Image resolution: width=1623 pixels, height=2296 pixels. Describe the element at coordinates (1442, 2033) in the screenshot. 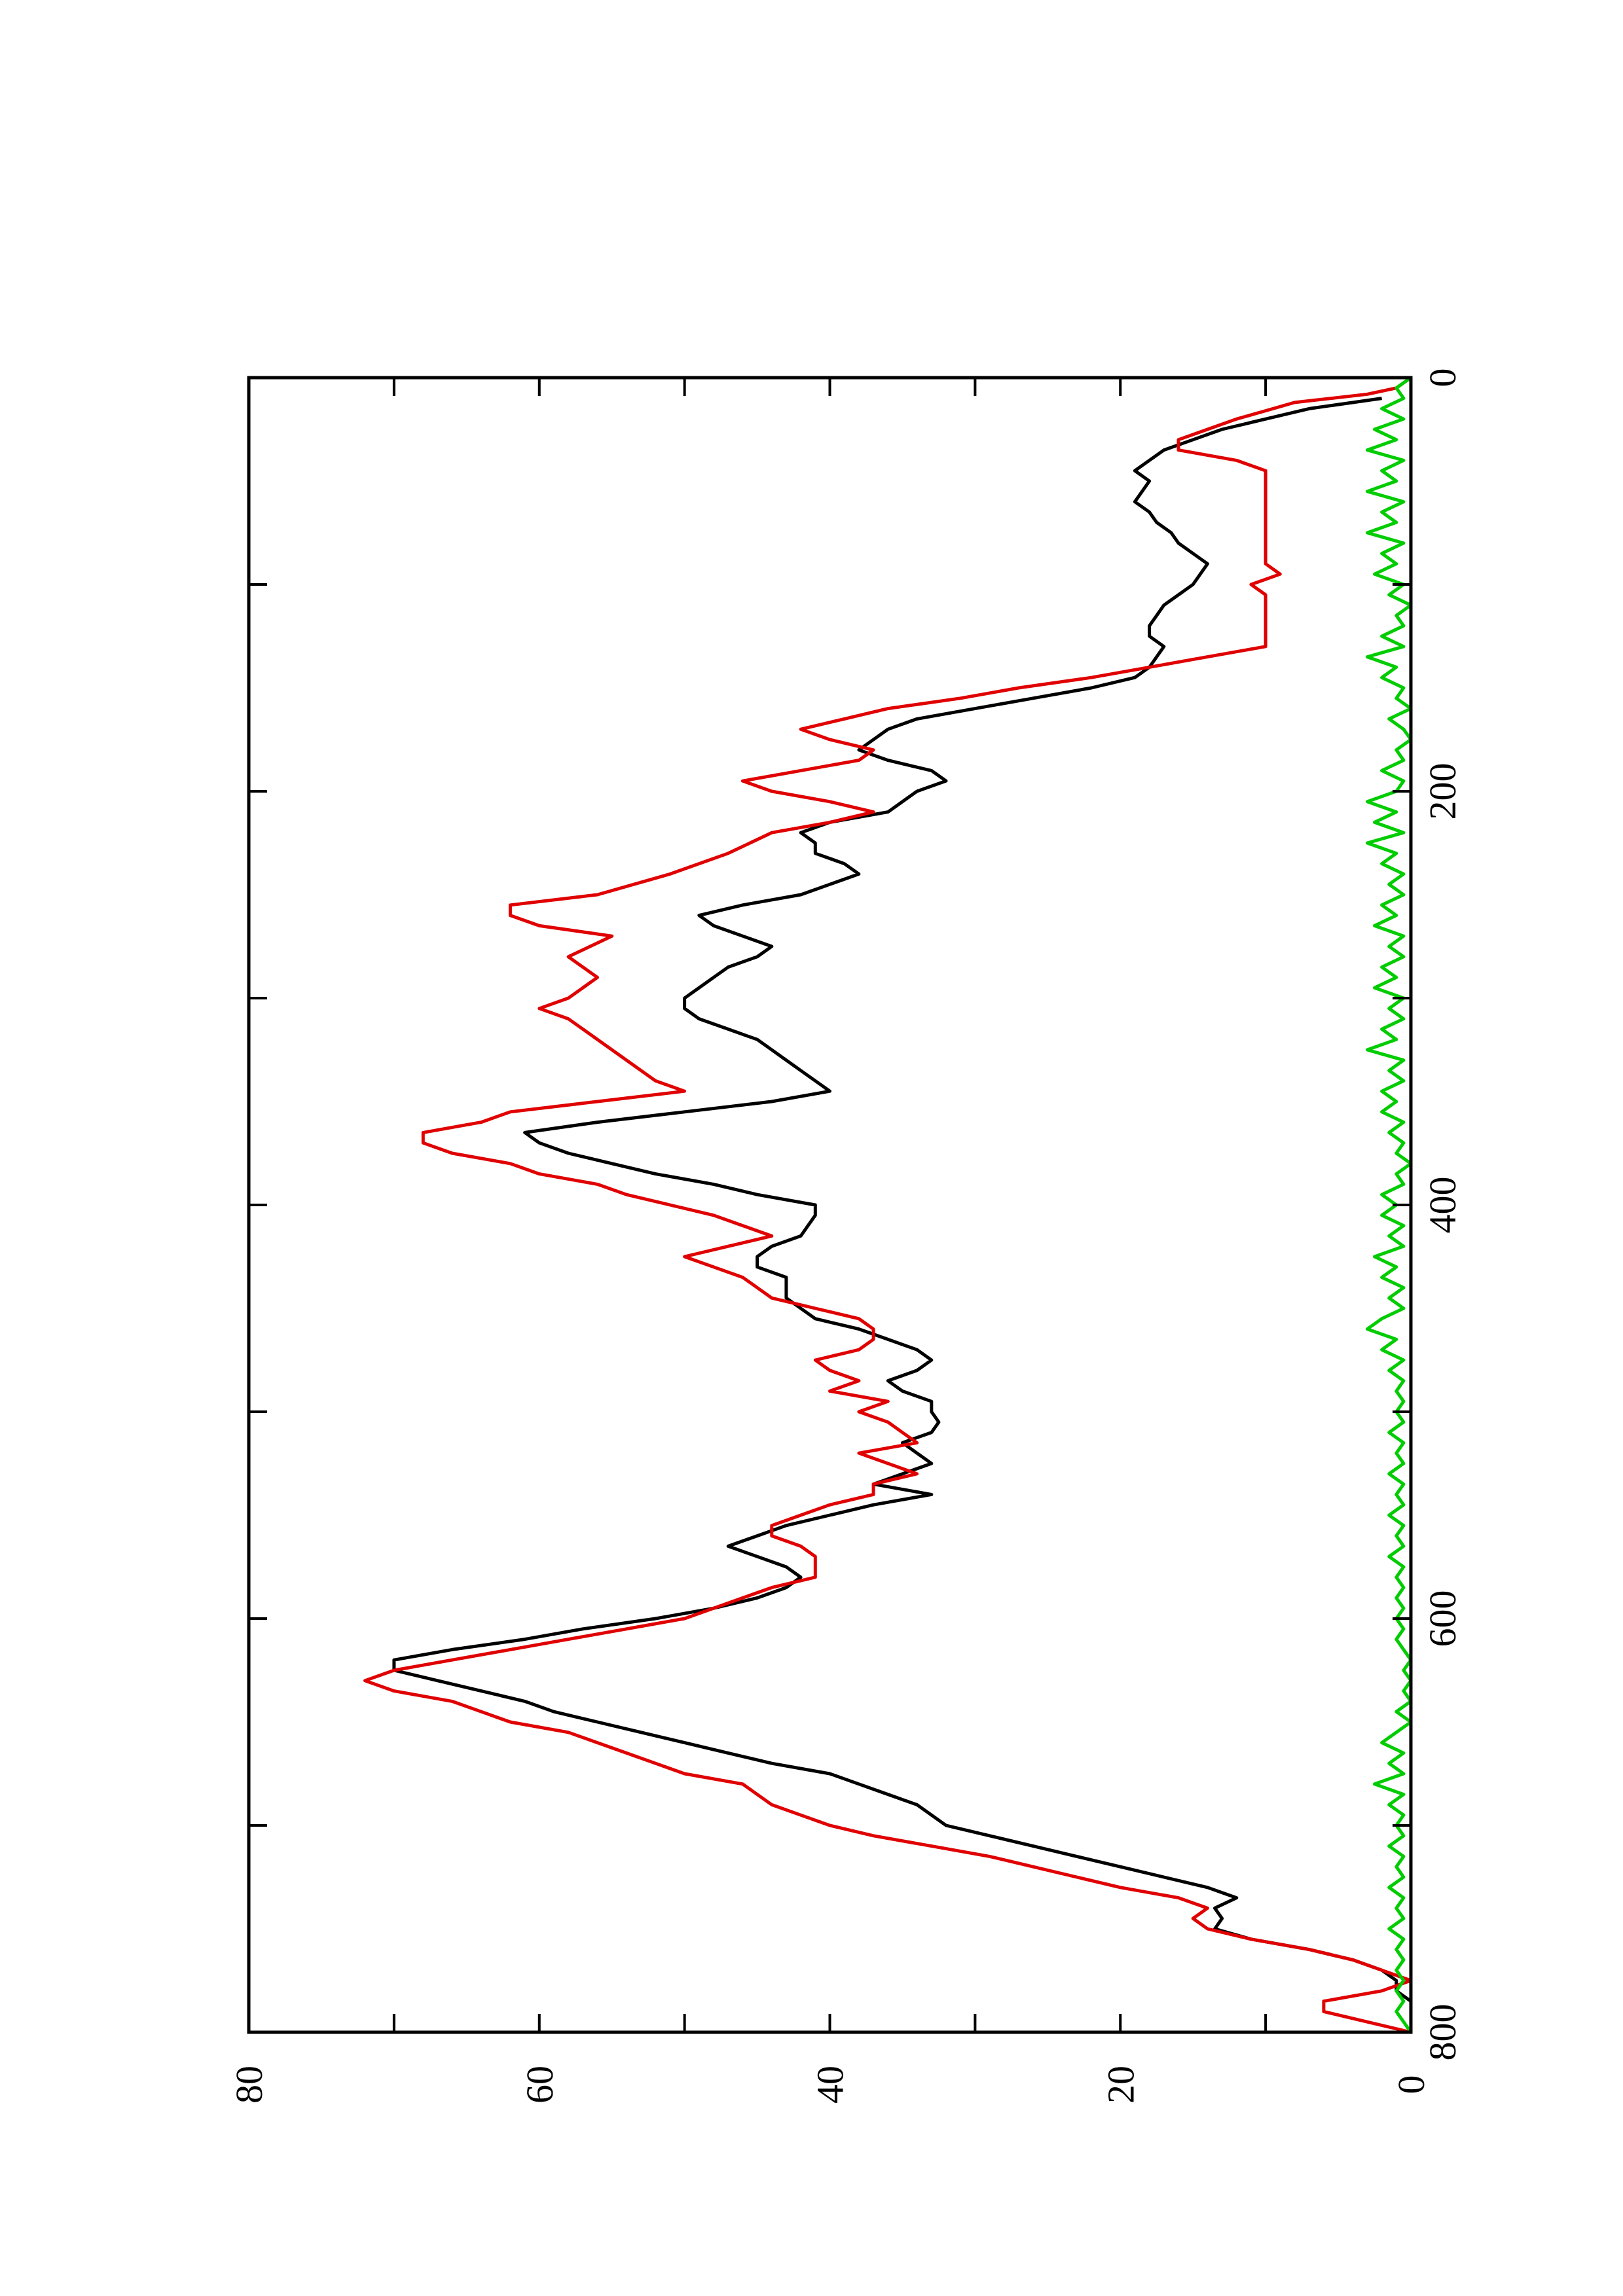

I see `x-tick-label: 800` at that location.